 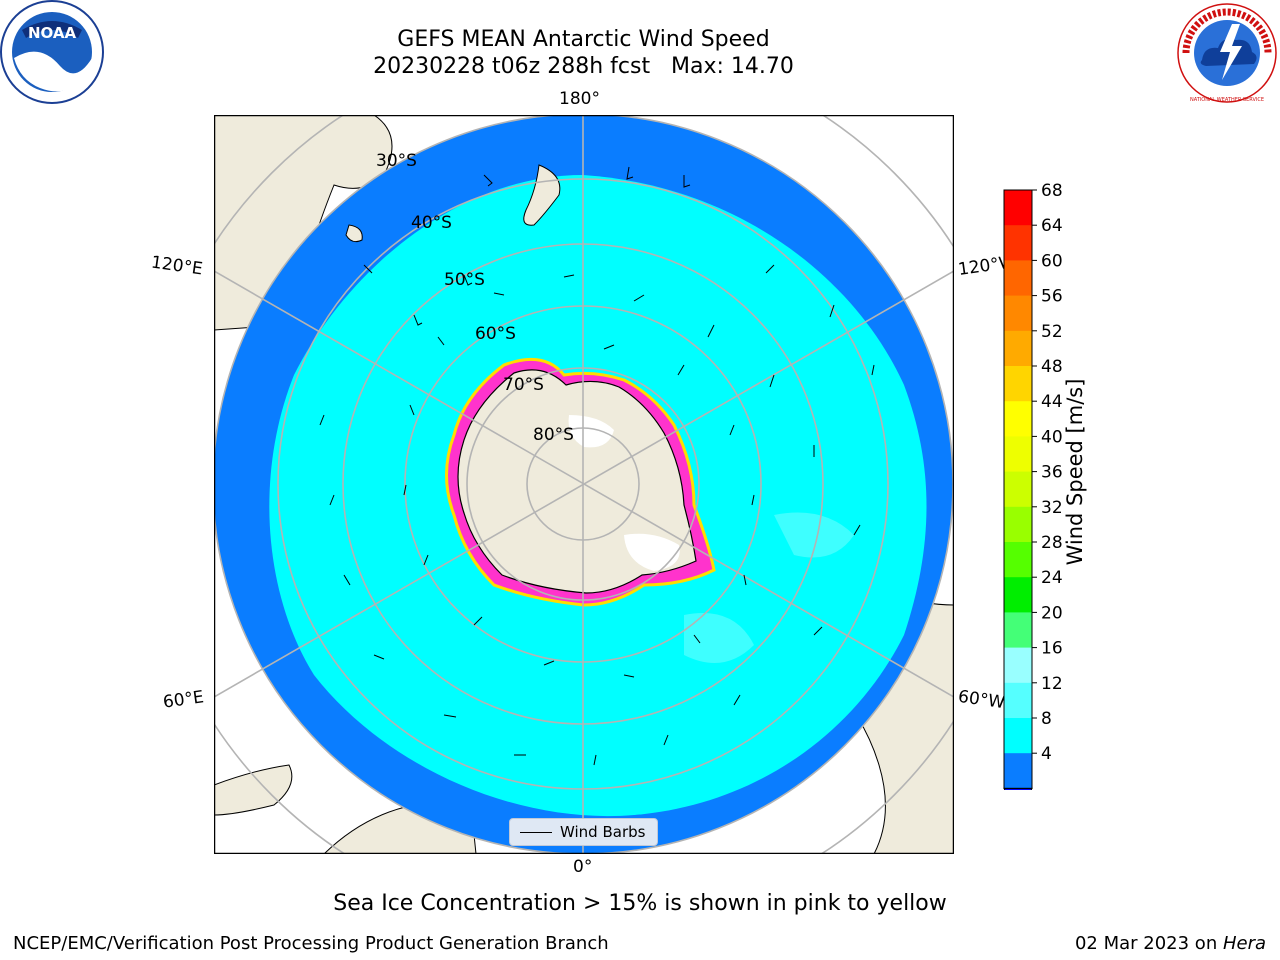 I want to click on colorbar-tick-label: 16, so click(x=1052, y=649).